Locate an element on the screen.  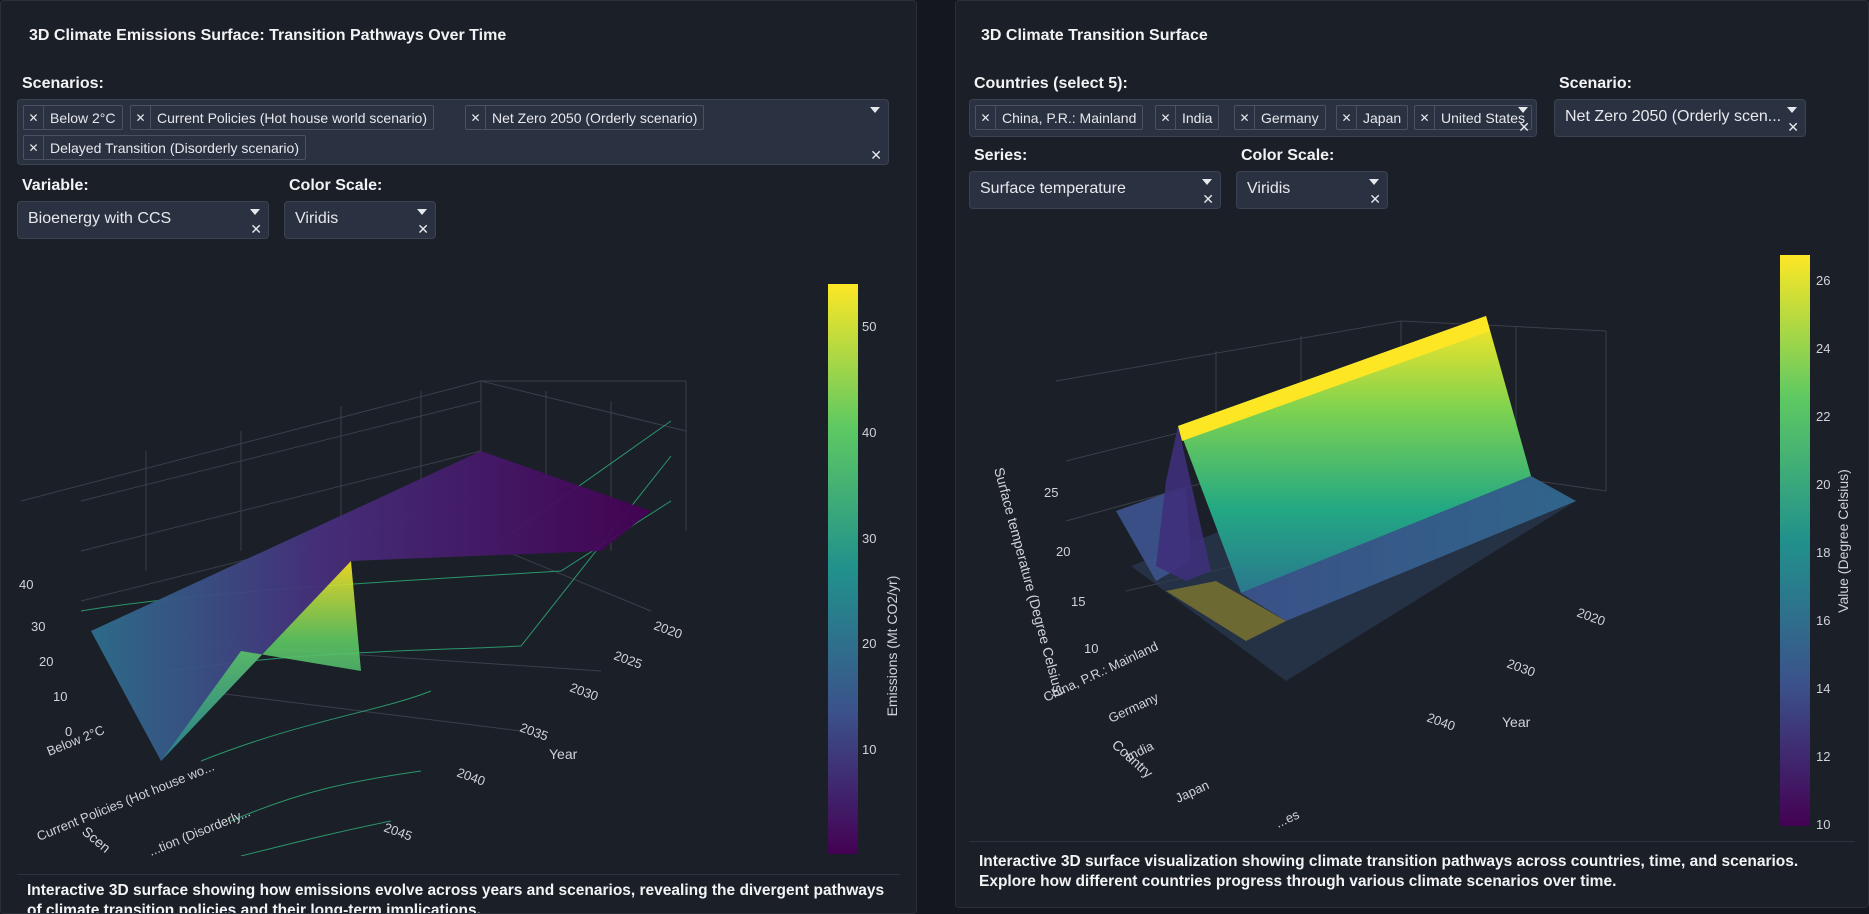
surface-wall-side is located at coordinates (1183, 503).